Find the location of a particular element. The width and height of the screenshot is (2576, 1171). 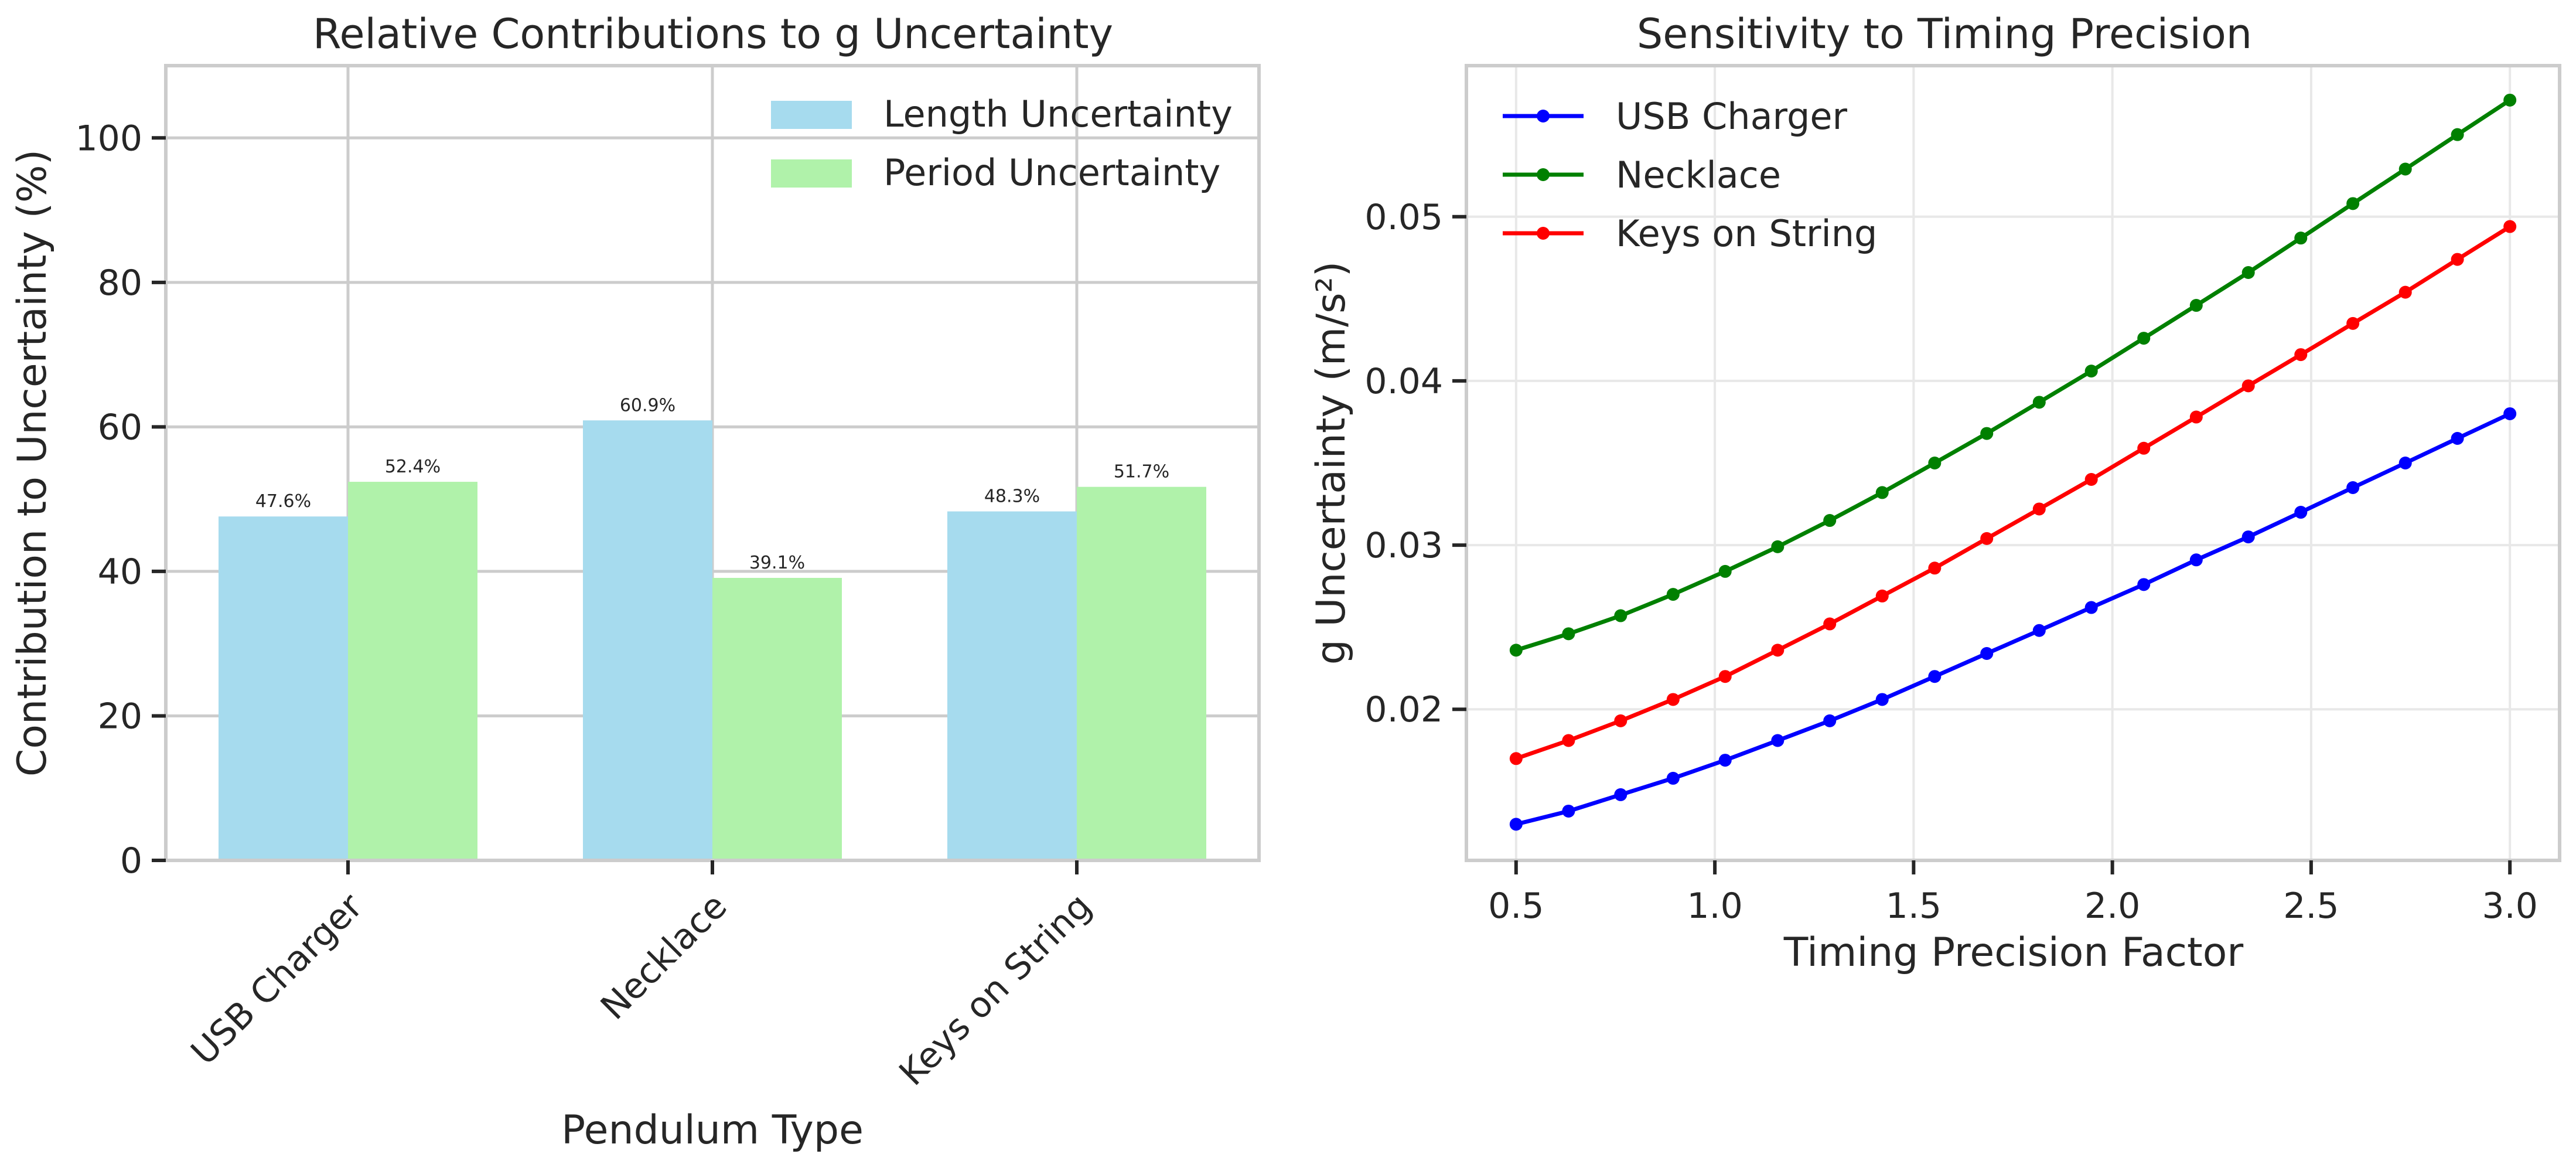

y-tick-label: 0.05 is located at coordinates (1404, 217).